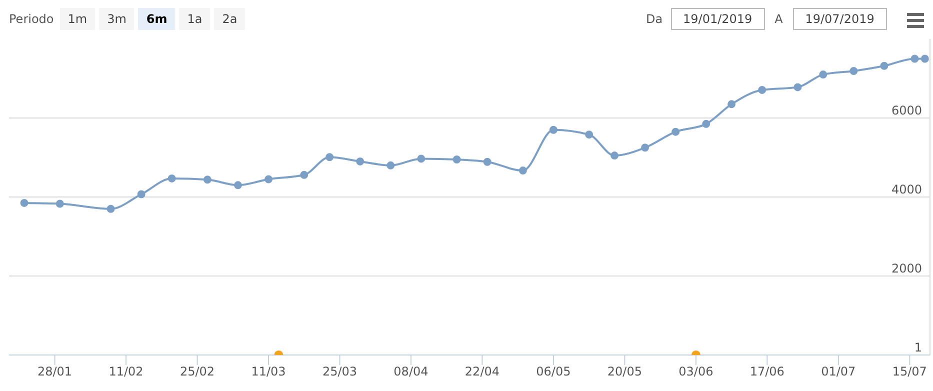 The height and width of the screenshot is (391, 933). I want to click on x-tick-label: 17/06, so click(767, 371).